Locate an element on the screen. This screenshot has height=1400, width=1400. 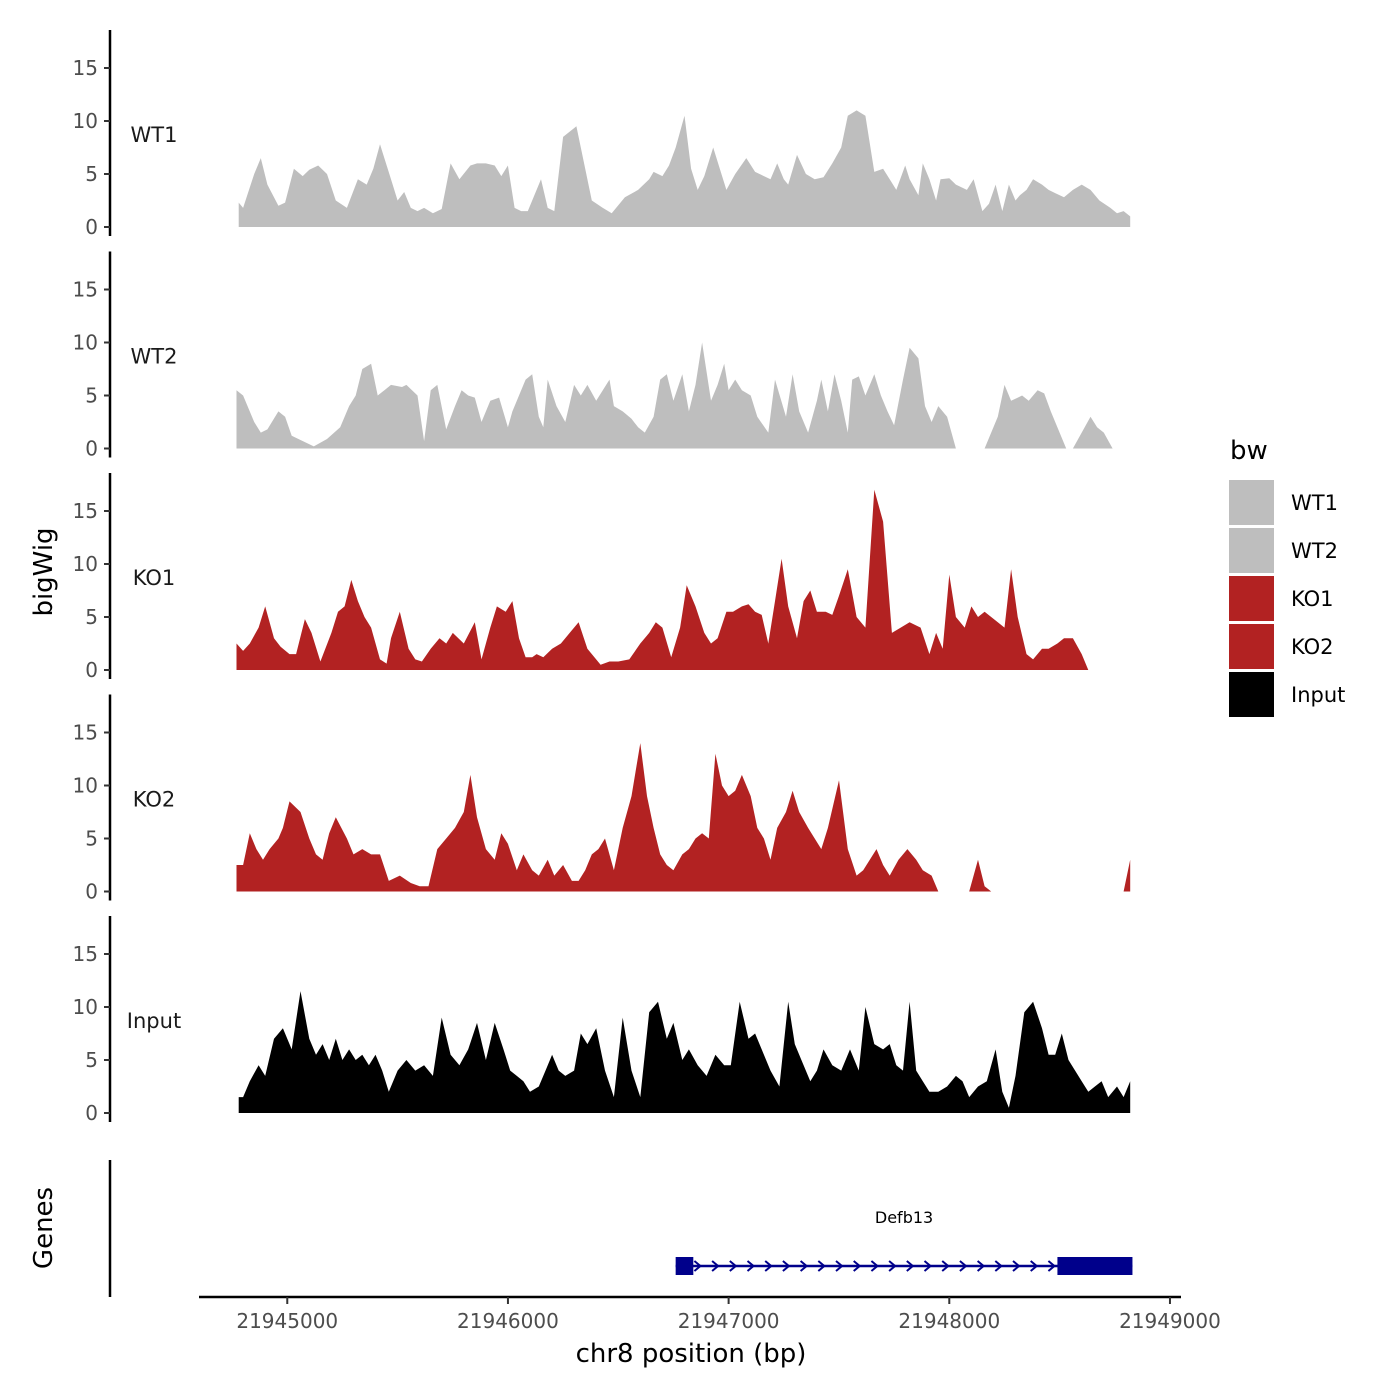
legend-swatch-ko1 is located at coordinates (1251, 598).